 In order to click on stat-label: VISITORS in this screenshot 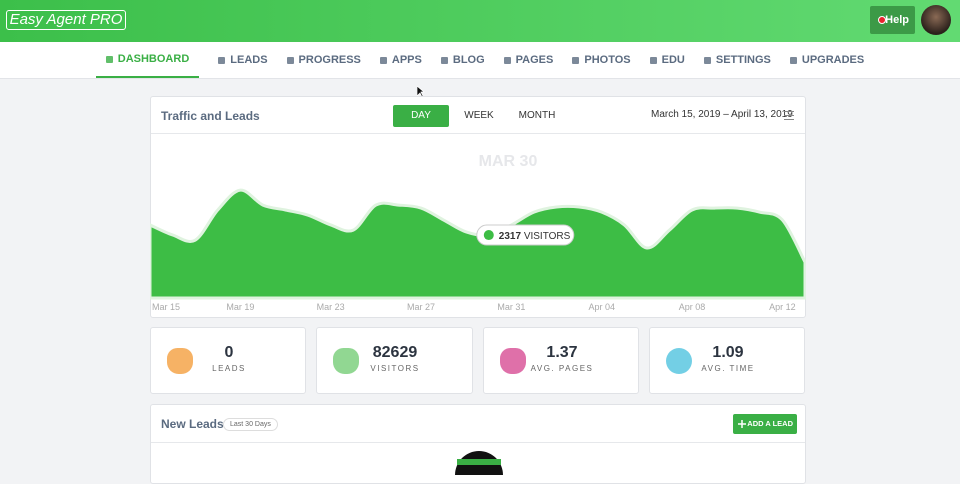, I will do `click(395, 368)`.